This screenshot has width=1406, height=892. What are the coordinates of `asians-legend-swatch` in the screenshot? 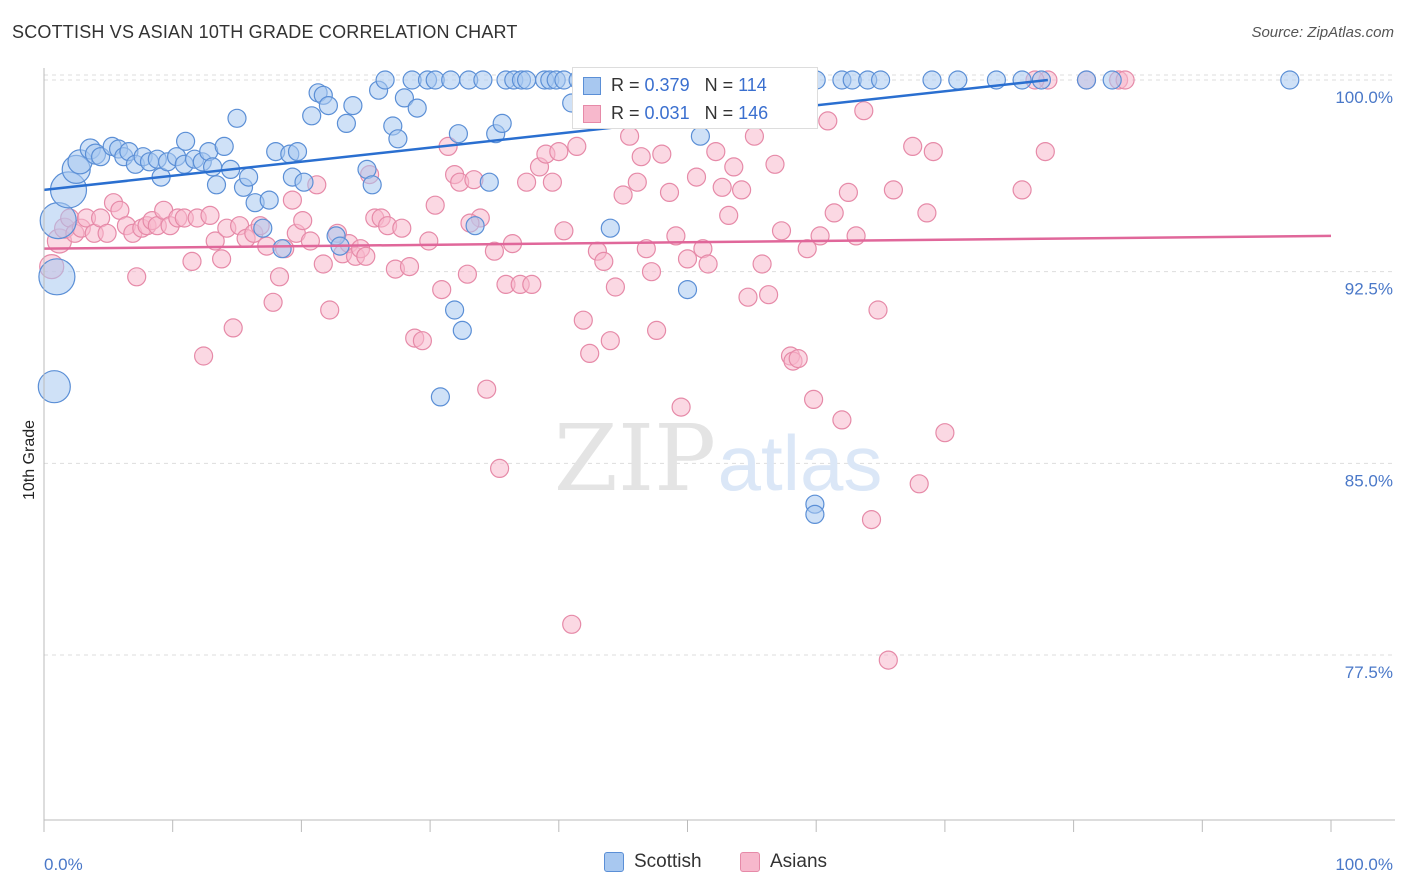 It's located at (750, 861).